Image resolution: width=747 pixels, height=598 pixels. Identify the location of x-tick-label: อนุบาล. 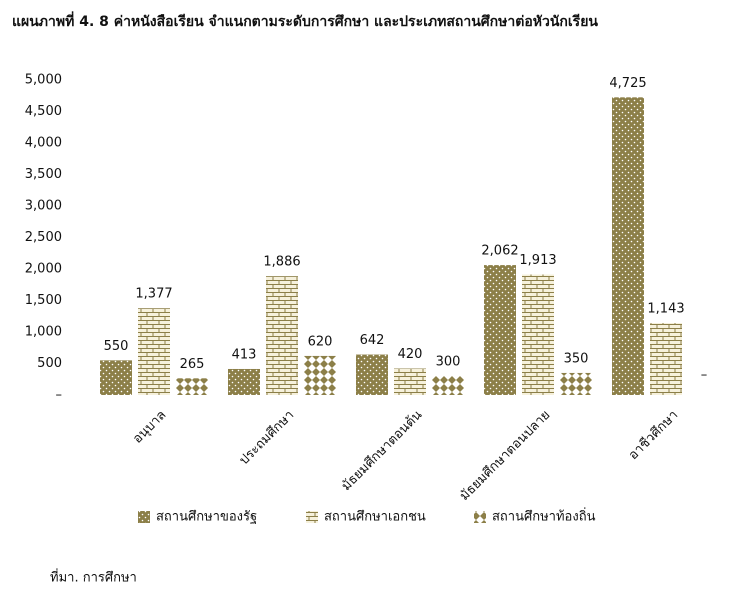
(149, 427).